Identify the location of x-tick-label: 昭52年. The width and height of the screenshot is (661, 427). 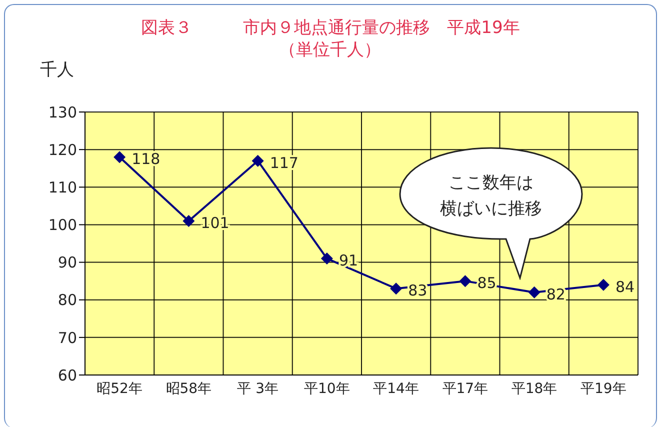
(119, 388).